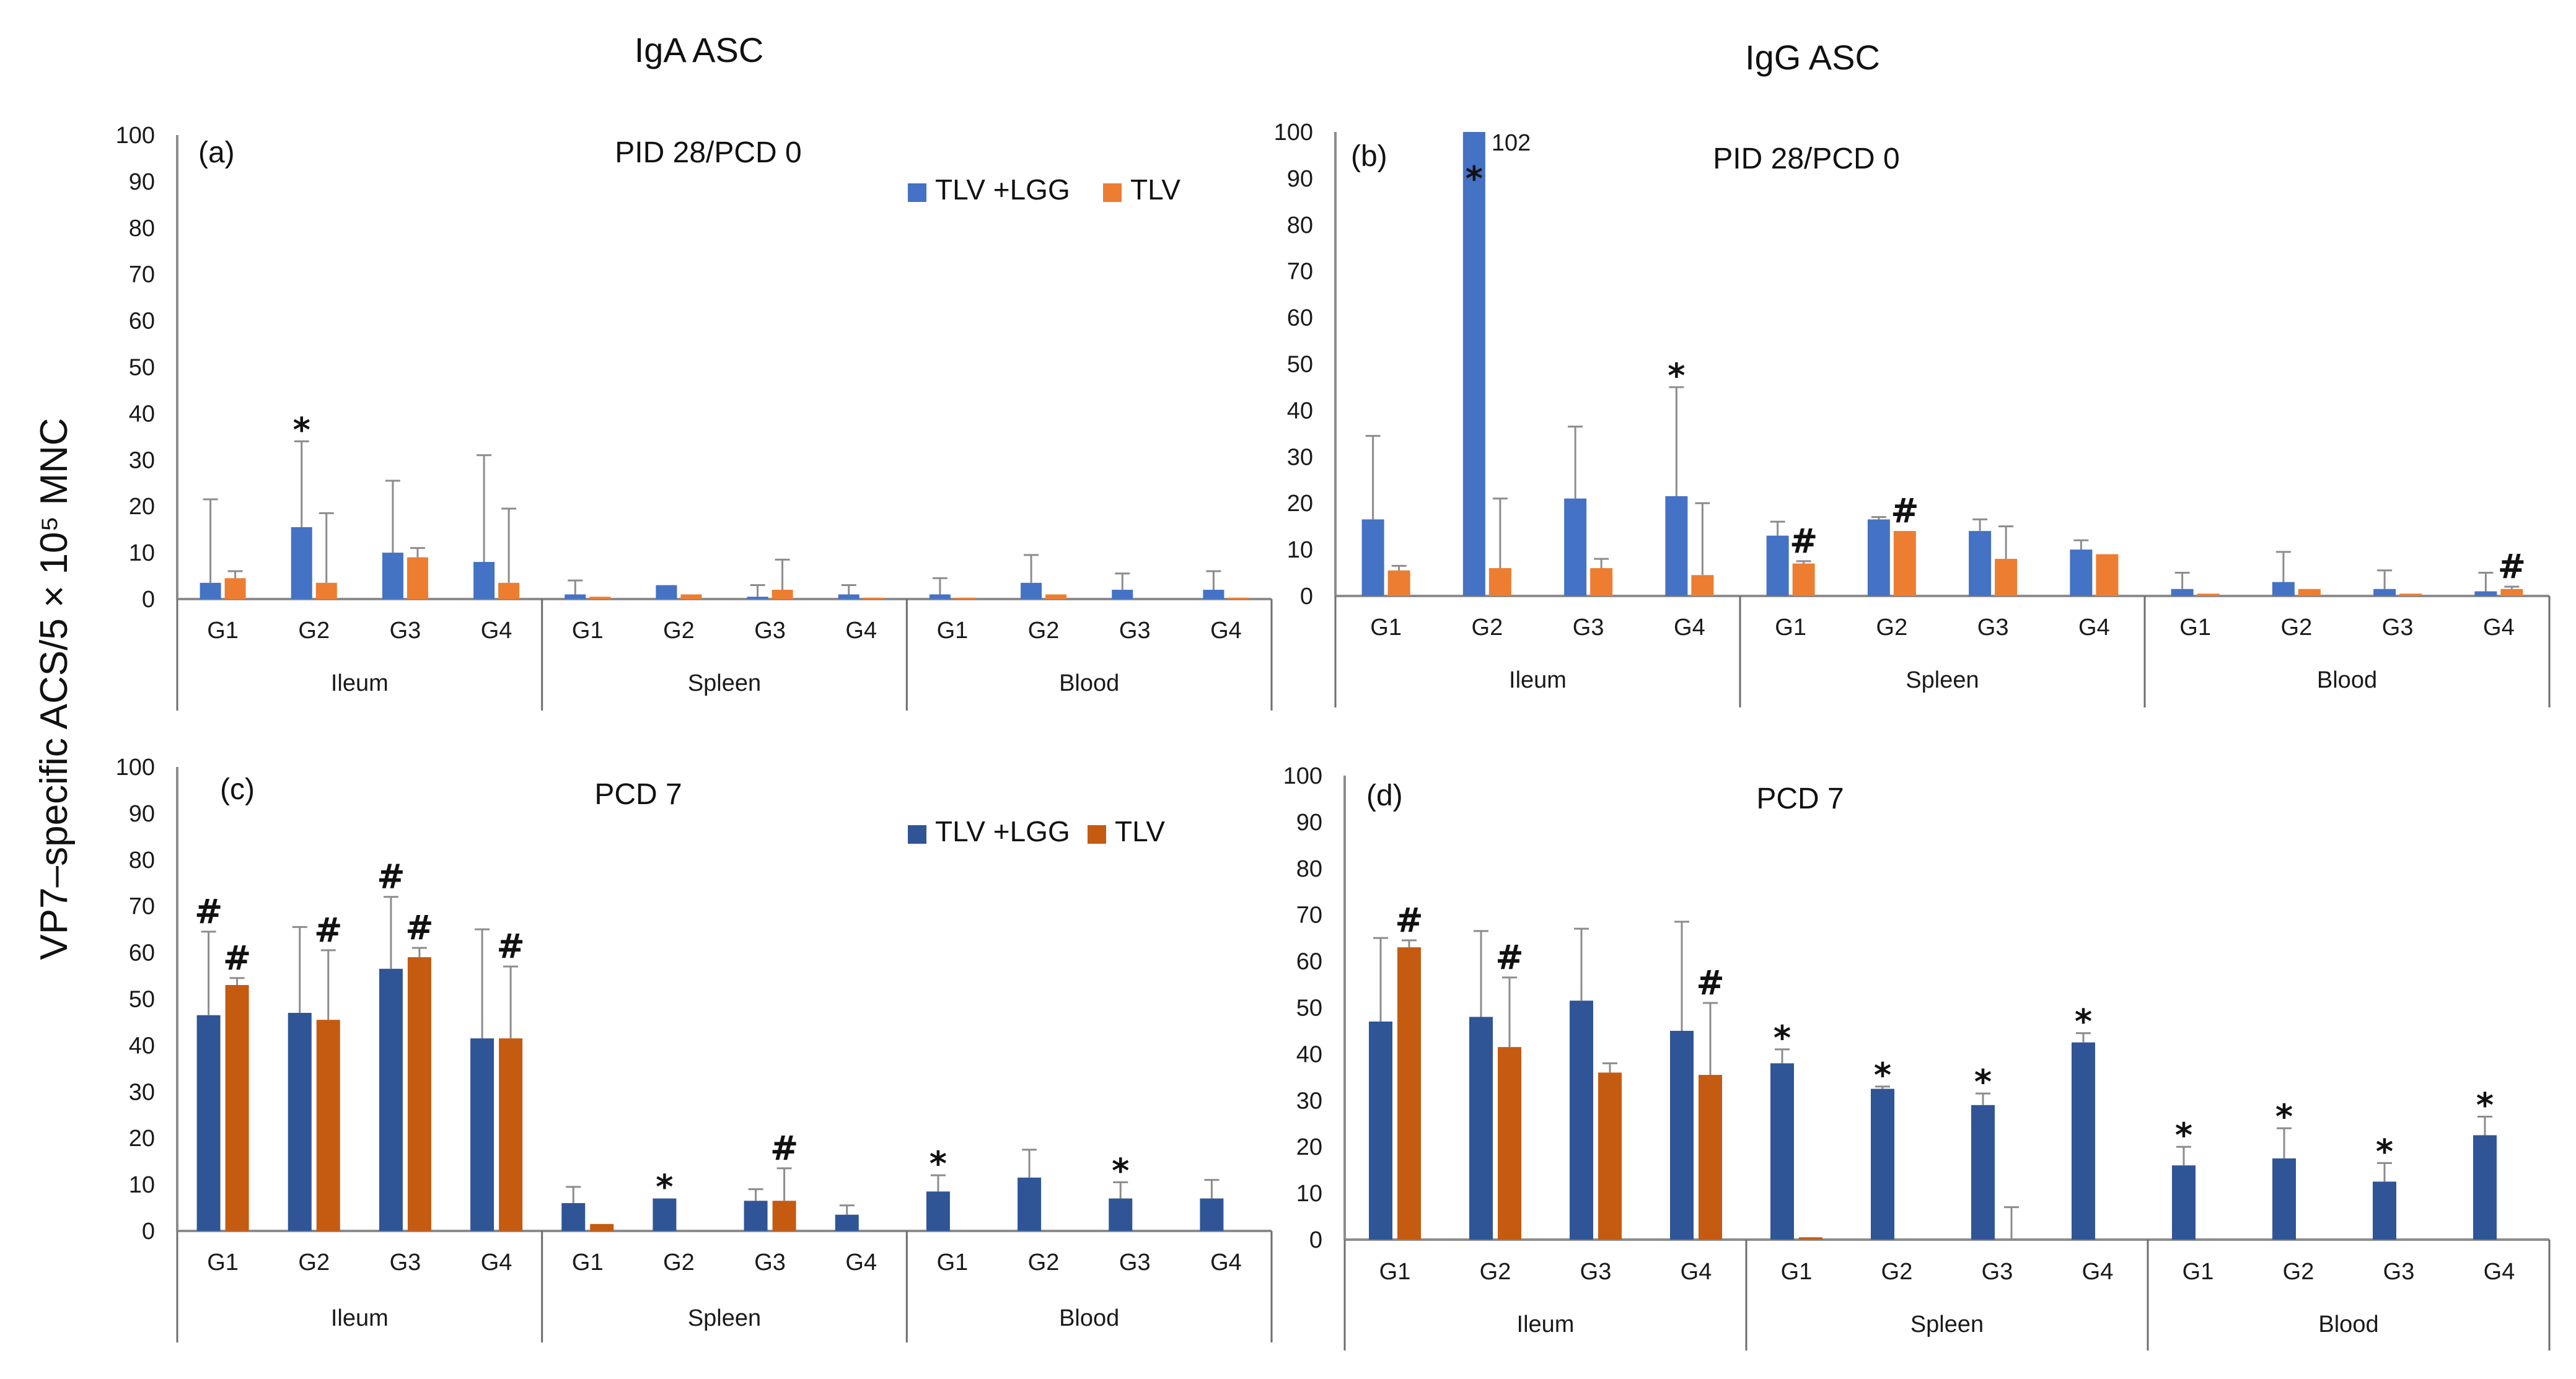 Image resolution: width=2576 pixels, height=1379 pixels. Describe the element at coordinates (1369, 156) in the screenshot. I see `panel-label: (b)` at that location.